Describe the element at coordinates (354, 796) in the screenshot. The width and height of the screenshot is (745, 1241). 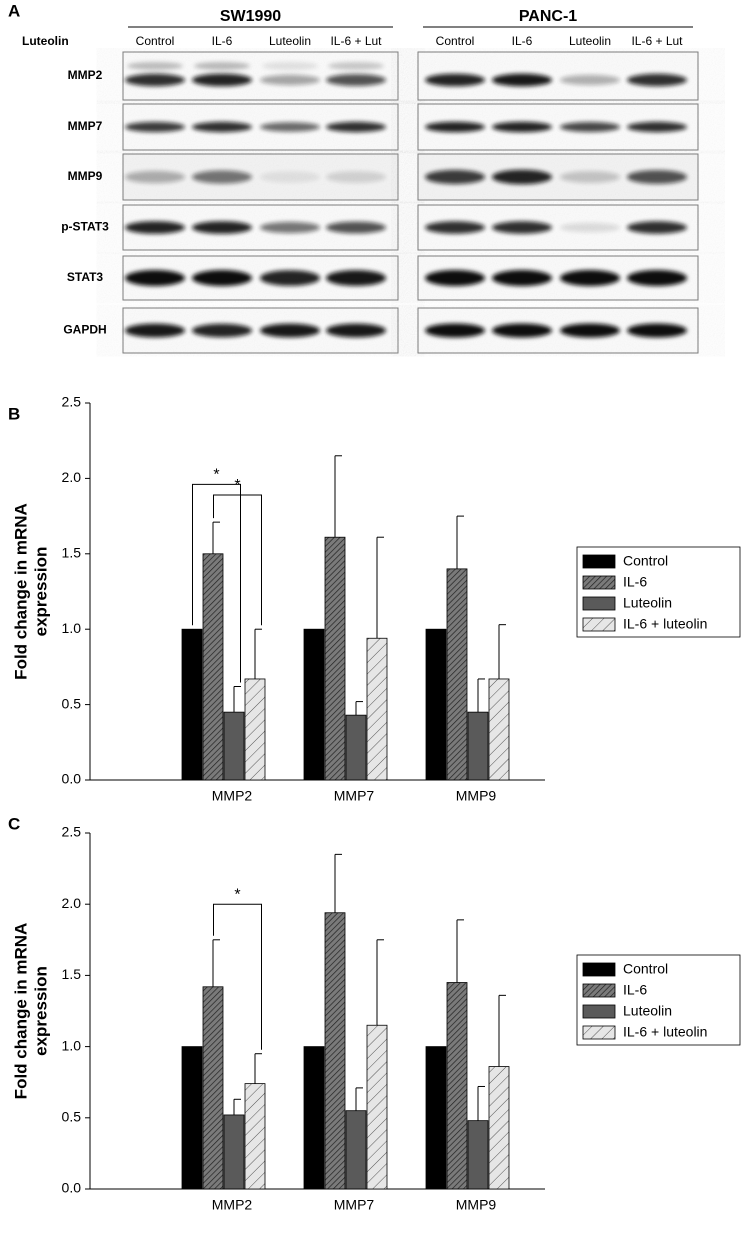
I see `x-tick-label: MMP7` at that location.